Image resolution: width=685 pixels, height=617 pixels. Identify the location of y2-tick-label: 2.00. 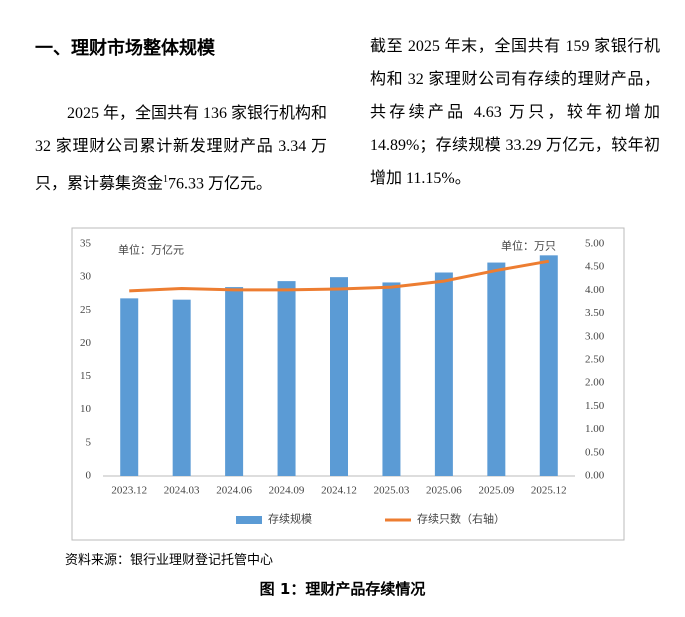
(595, 383).